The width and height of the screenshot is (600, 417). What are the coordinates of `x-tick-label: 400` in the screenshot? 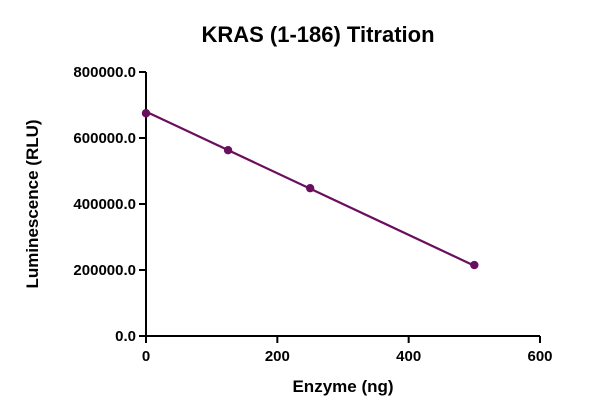 It's located at (408, 356).